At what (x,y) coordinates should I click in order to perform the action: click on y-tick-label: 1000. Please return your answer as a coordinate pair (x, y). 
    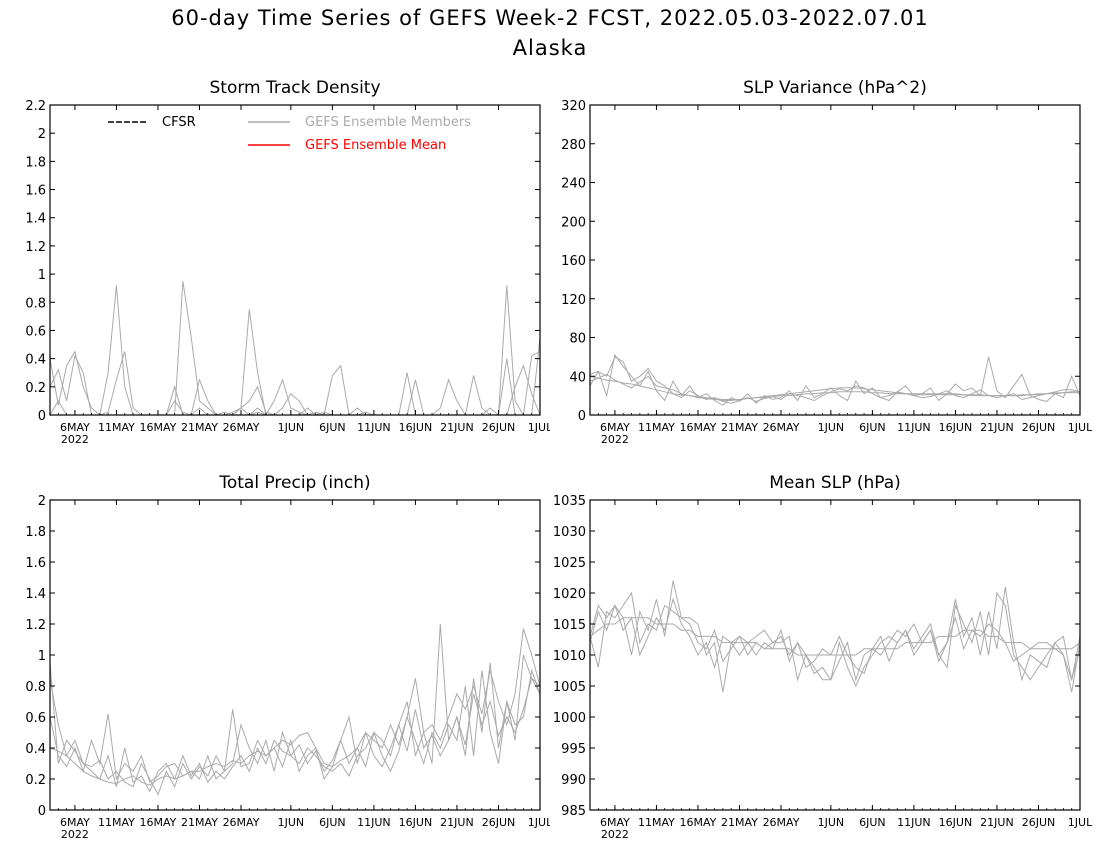
    Looking at the image, I should click on (569, 718).